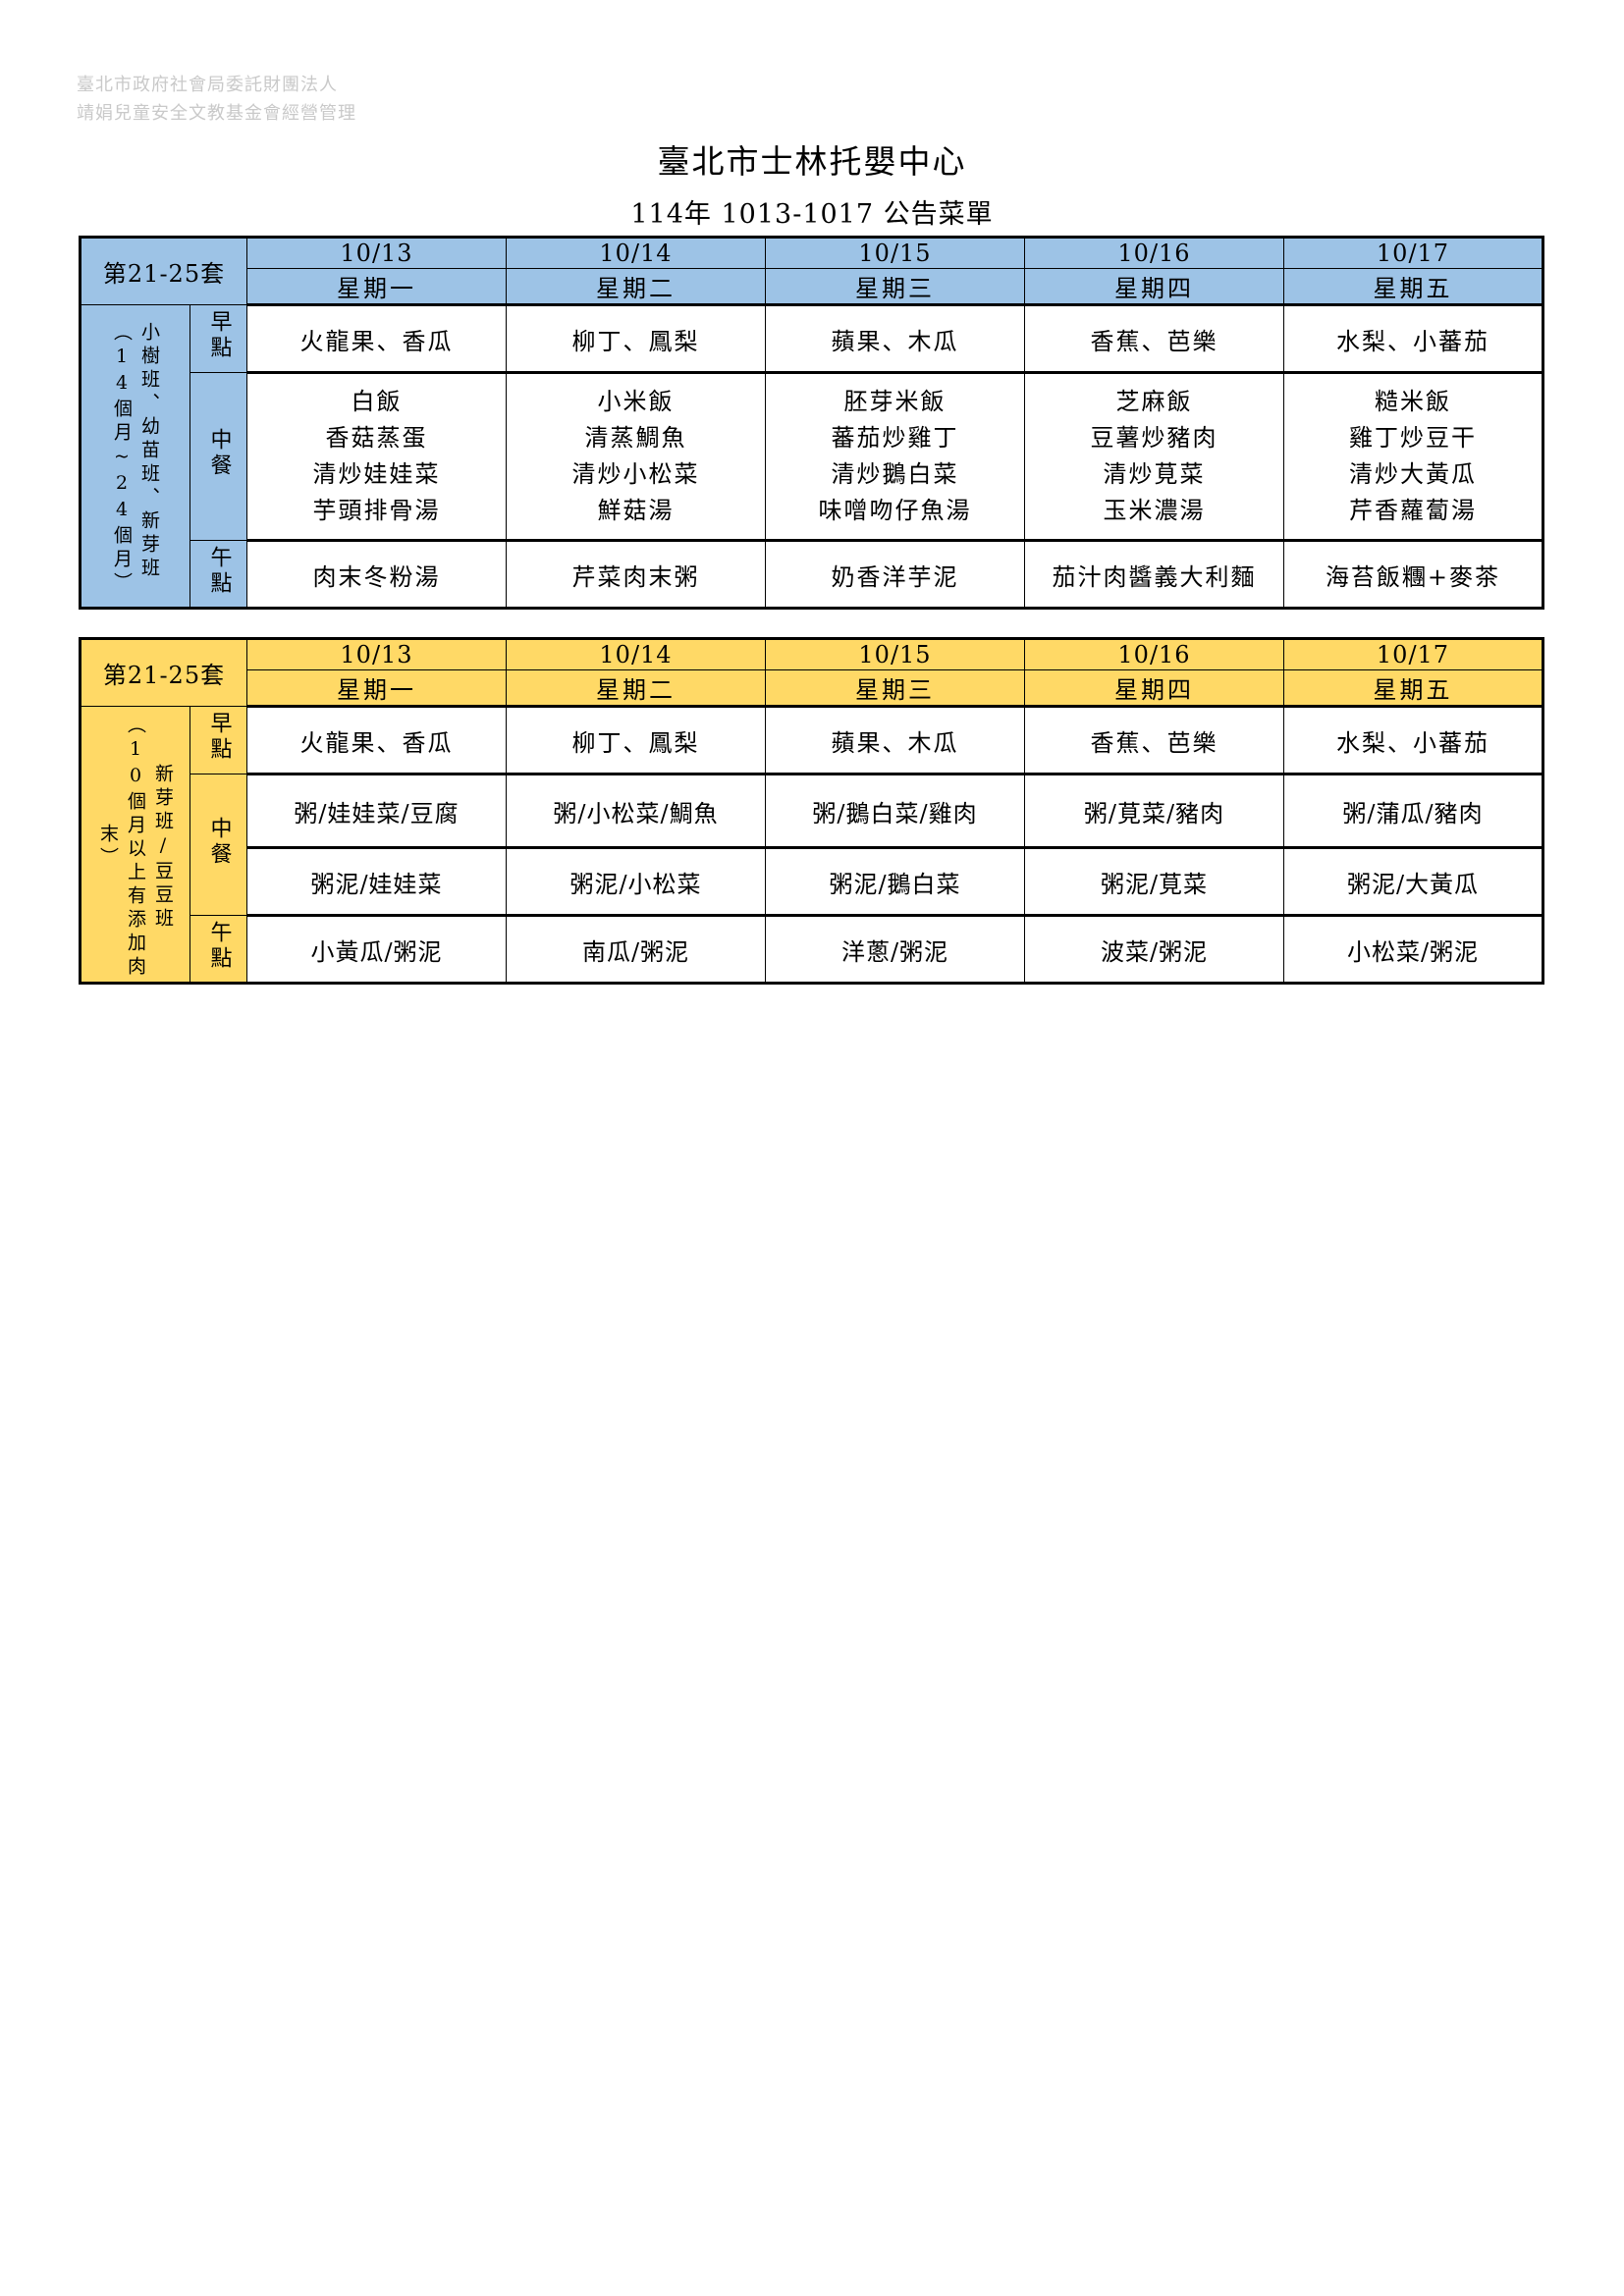 Image resolution: width=1624 pixels, height=2296 pixels. Describe the element at coordinates (376, 740) in the screenshot. I see `menu-cell: 火龍果、香瓜` at that location.